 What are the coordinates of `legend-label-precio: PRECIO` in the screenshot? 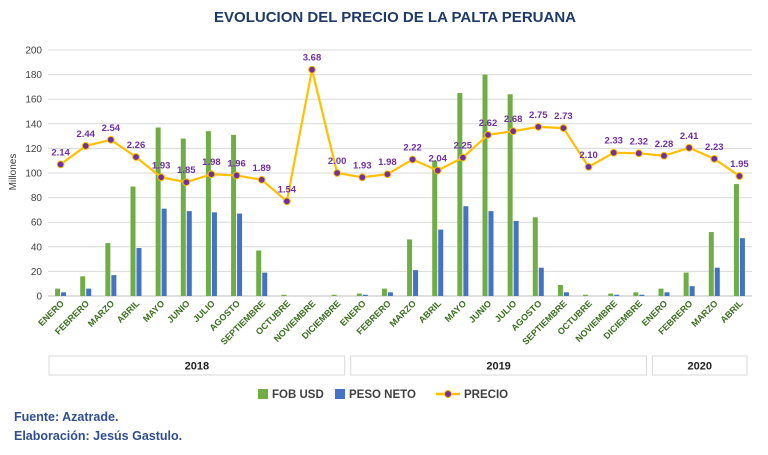 It's located at (486, 395).